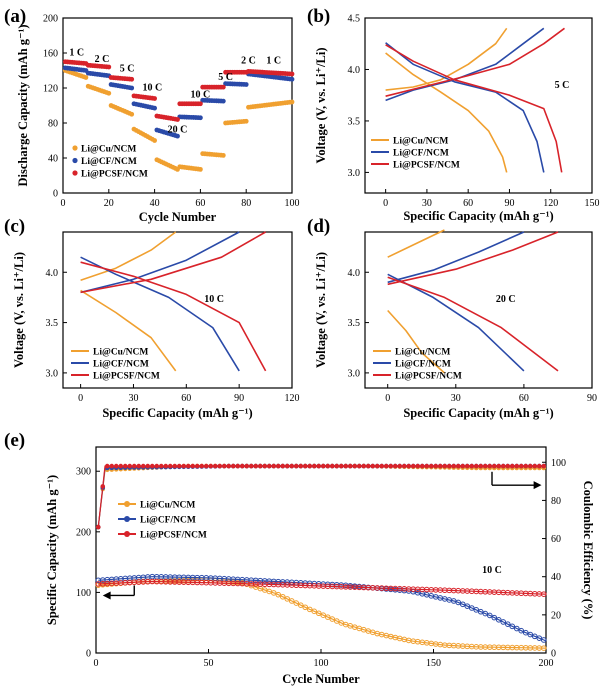 The height and width of the screenshot is (696, 600). What do you see at coordinates (173, 536) in the screenshot?
I see `legend-label-li-pcsf-ncm: Li@PCSF/NCM` at bounding box center [173, 536].